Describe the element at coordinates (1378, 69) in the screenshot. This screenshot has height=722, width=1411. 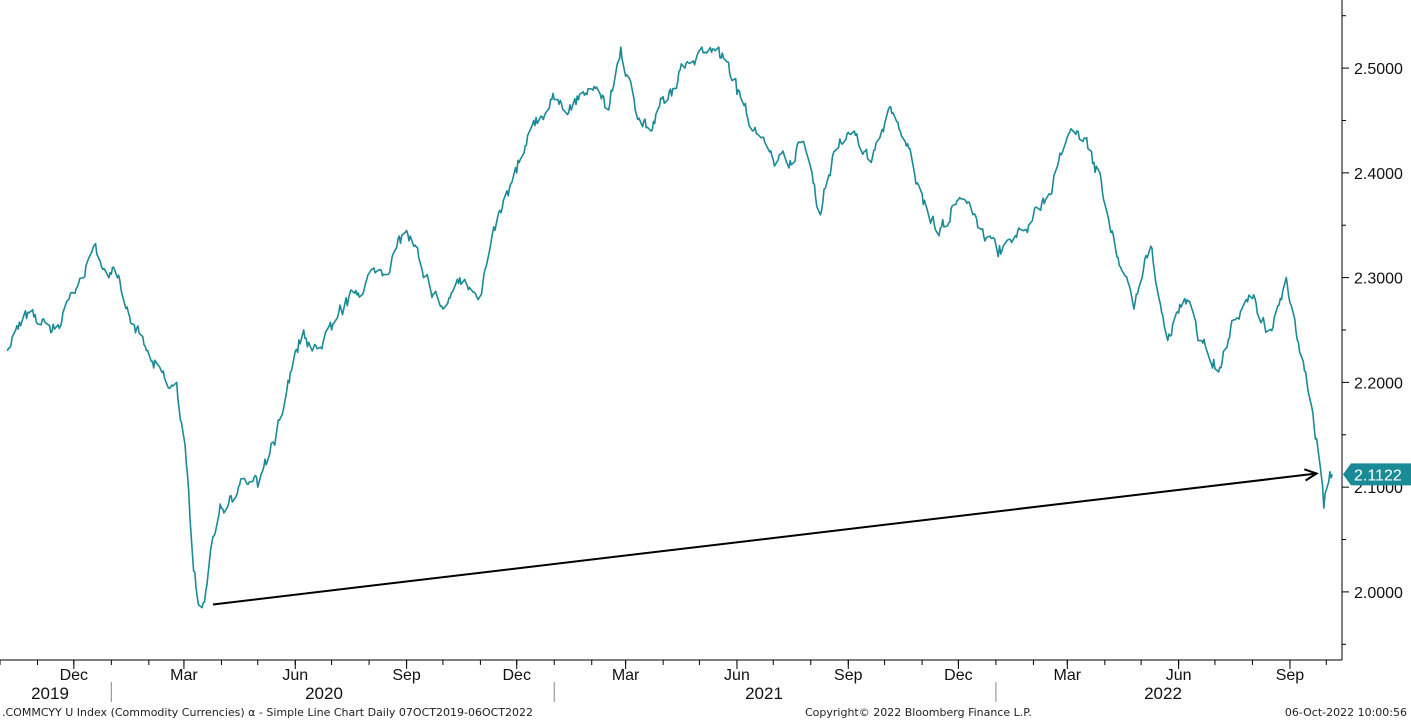
I see `y-tick-label: 2.5000` at that location.